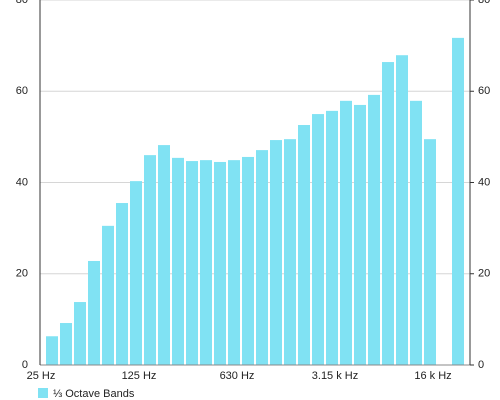  What do you see at coordinates (484, 182) in the screenshot?
I see `y2-tick-label: 40` at bounding box center [484, 182].